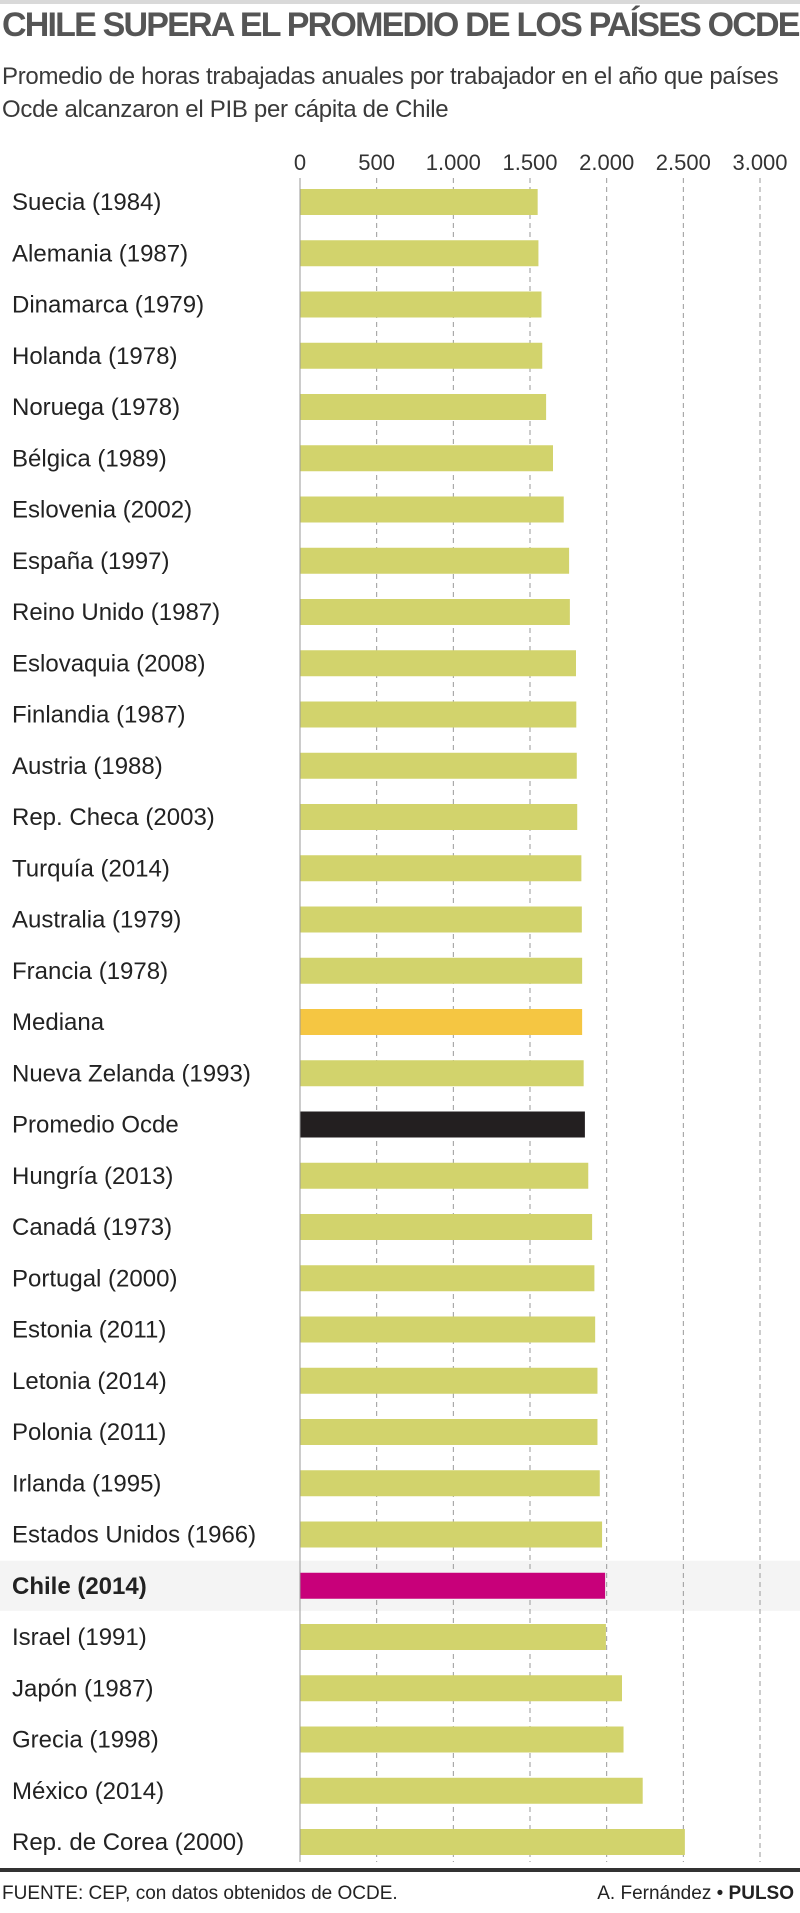  Describe the element at coordinates (100, 253) in the screenshot. I see `category-label: Alemania (1987)` at that location.